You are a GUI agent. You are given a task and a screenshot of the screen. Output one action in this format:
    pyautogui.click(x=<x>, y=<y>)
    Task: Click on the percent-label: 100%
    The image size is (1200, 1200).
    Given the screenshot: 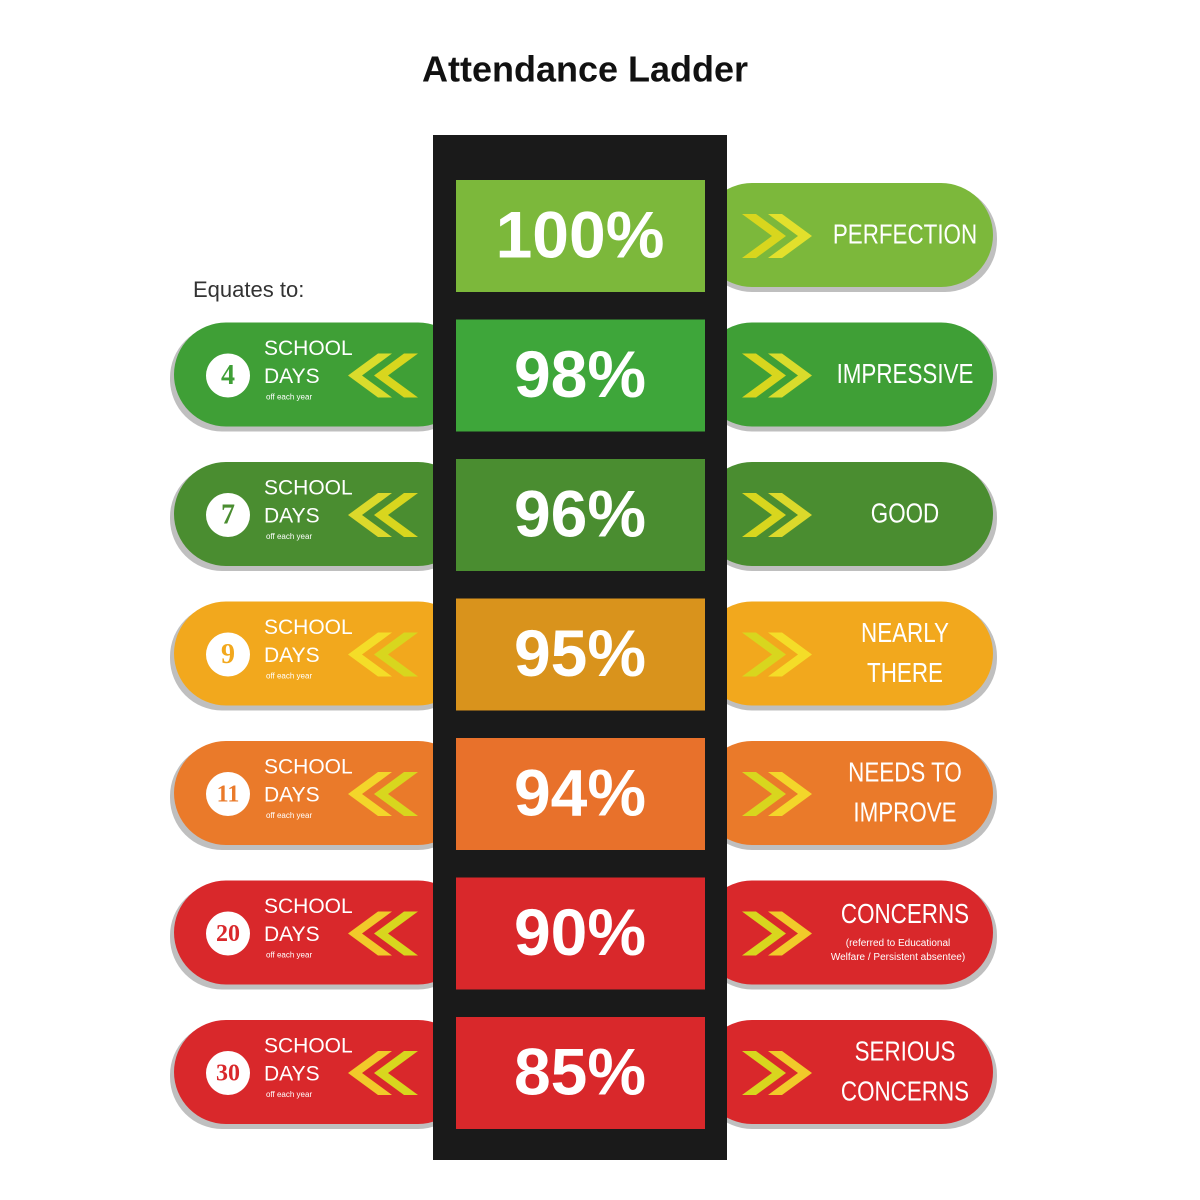 What is the action you would take?
    pyautogui.click(x=580, y=234)
    